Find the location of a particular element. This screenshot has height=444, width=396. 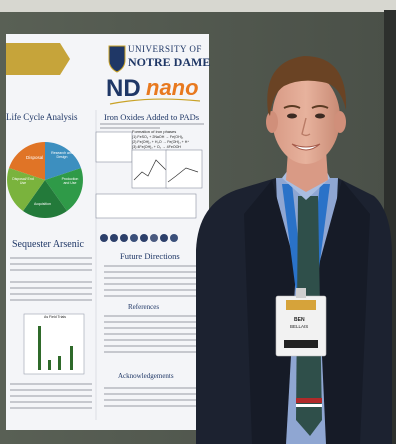

pie-slice-production is located at coordinates (64, 189).